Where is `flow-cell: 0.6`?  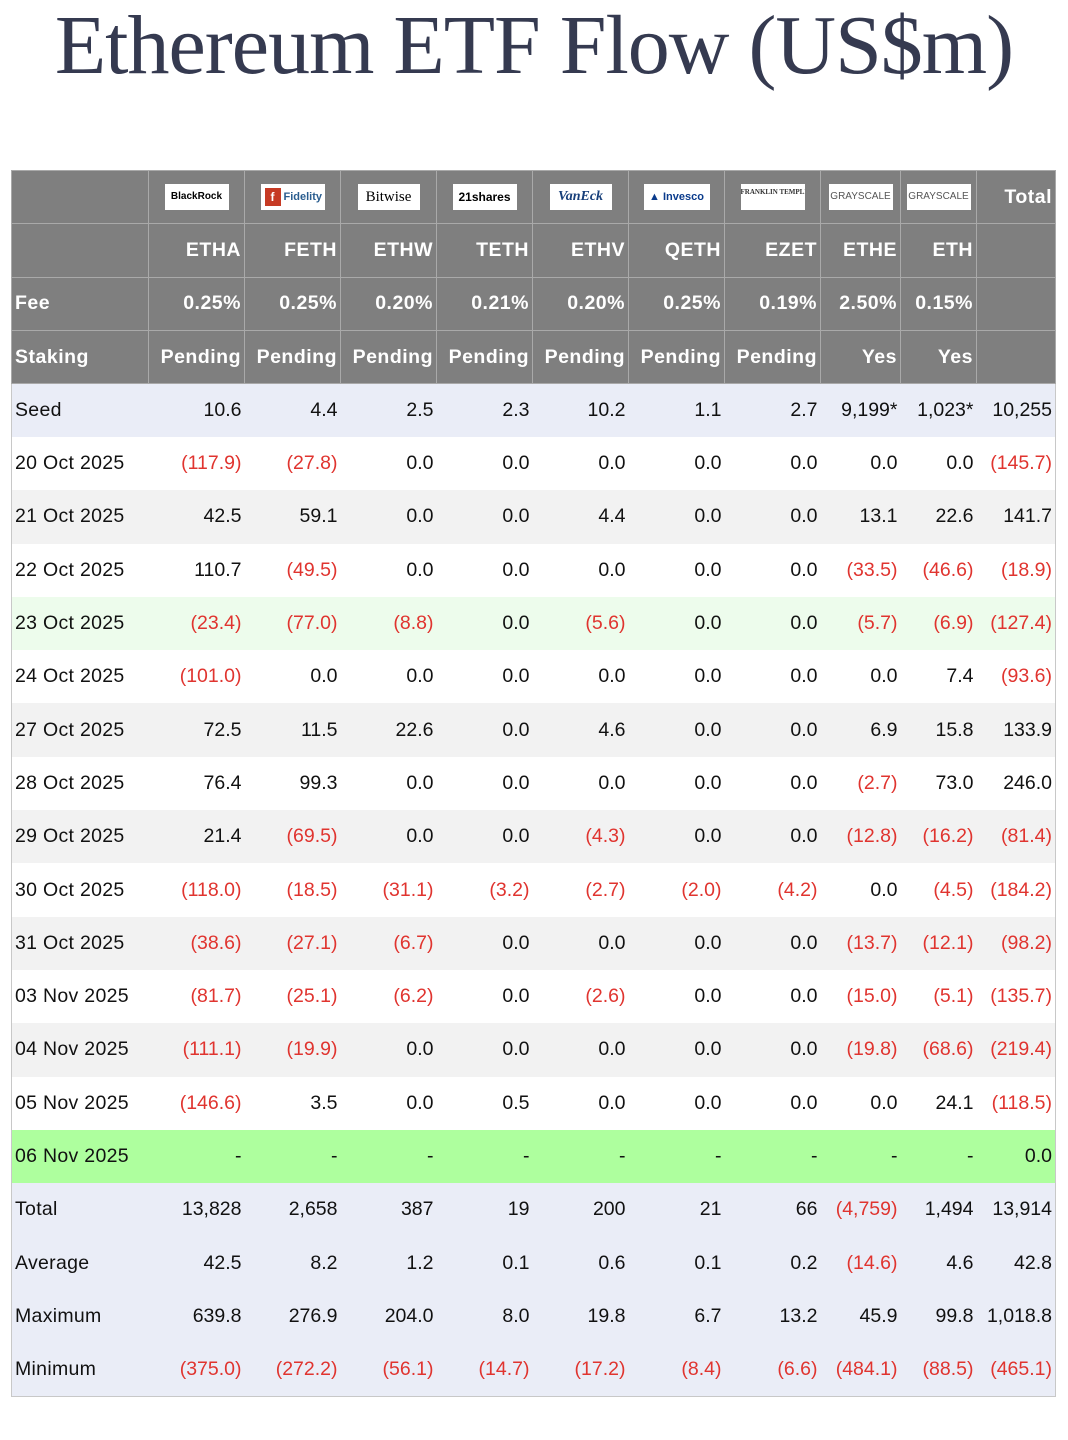 flow-cell: 0.6 is located at coordinates (580, 1263).